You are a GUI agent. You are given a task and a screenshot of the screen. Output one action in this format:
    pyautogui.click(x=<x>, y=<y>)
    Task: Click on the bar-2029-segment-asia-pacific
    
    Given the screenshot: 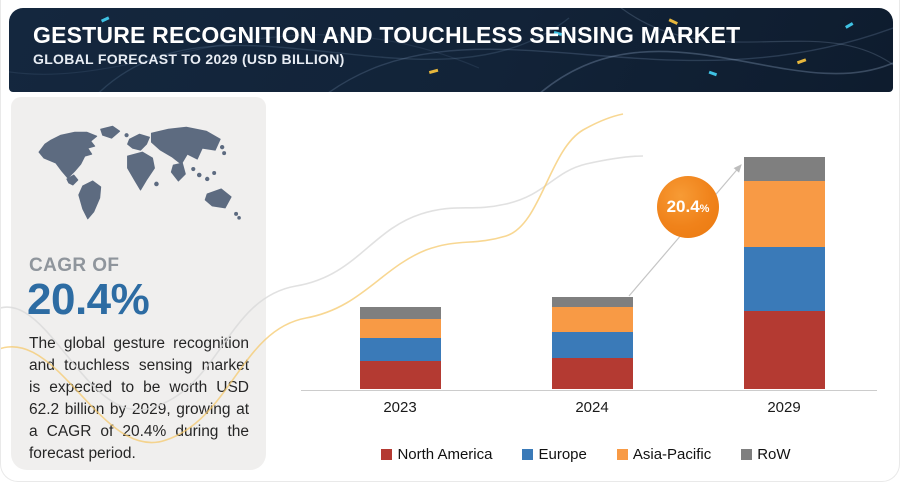 What is the action you would take?
    pyautogui.click(x=784, y=214)
    